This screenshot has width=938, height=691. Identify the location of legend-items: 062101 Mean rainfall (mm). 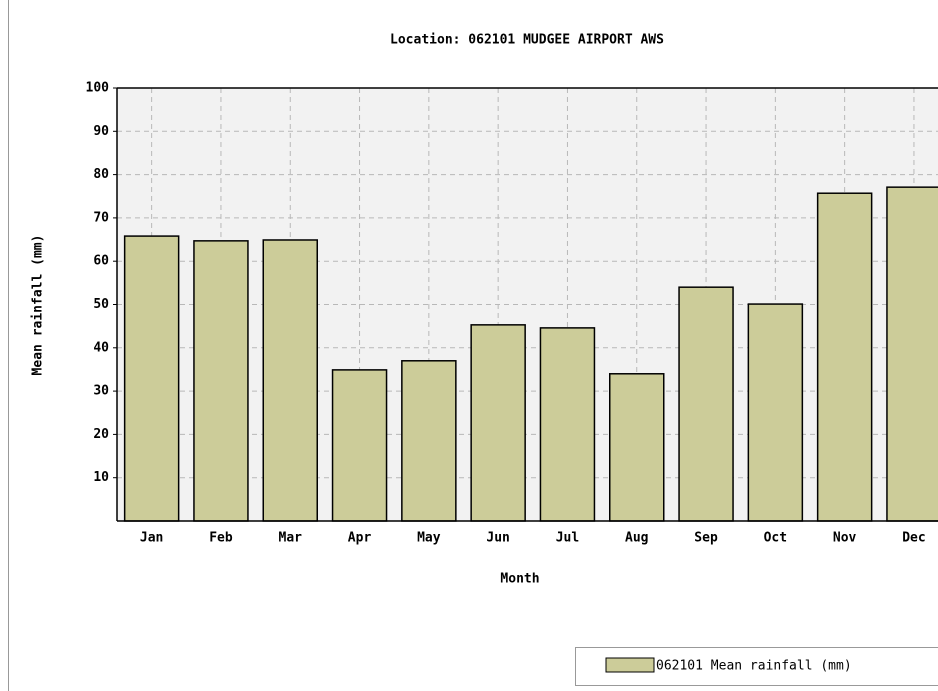
(728, 665).